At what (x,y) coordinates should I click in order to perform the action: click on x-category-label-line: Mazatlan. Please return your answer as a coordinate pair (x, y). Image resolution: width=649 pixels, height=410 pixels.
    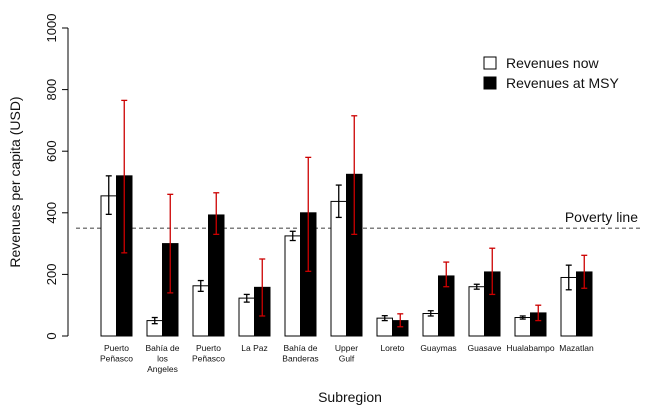
    Looking at the image, I should click on (576, 348).